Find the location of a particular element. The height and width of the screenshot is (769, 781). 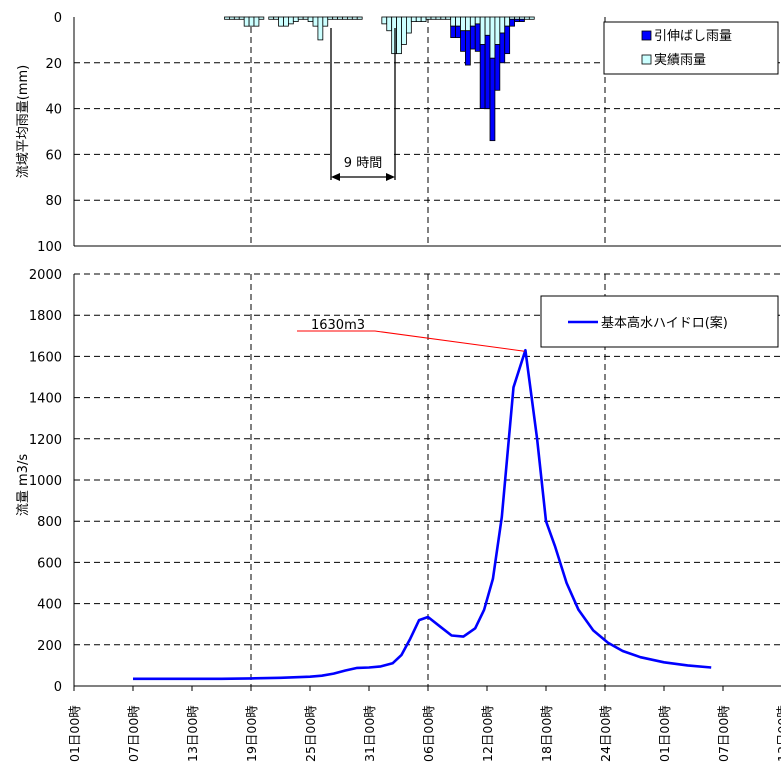

flow-xtick-label: 12日00時 is located at coordinates (487, 733).